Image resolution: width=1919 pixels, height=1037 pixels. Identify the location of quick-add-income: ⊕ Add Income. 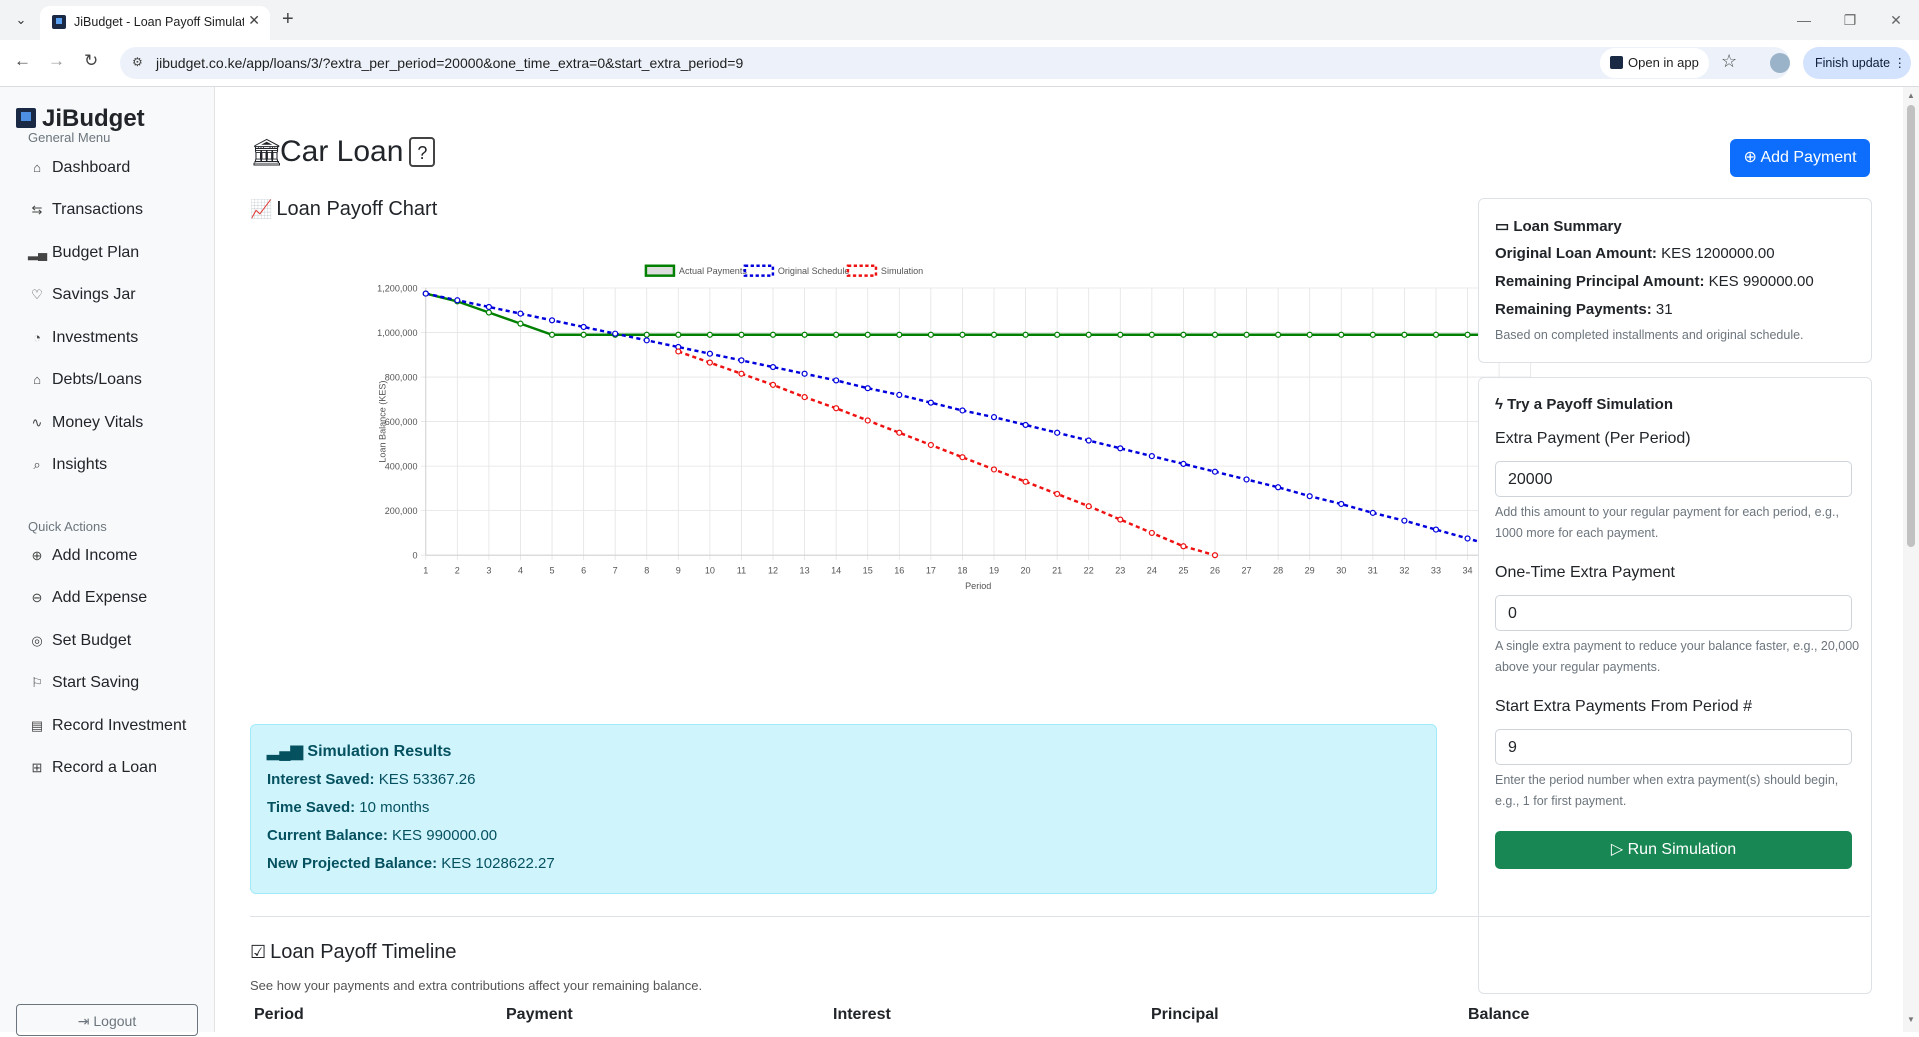
(118, 556).